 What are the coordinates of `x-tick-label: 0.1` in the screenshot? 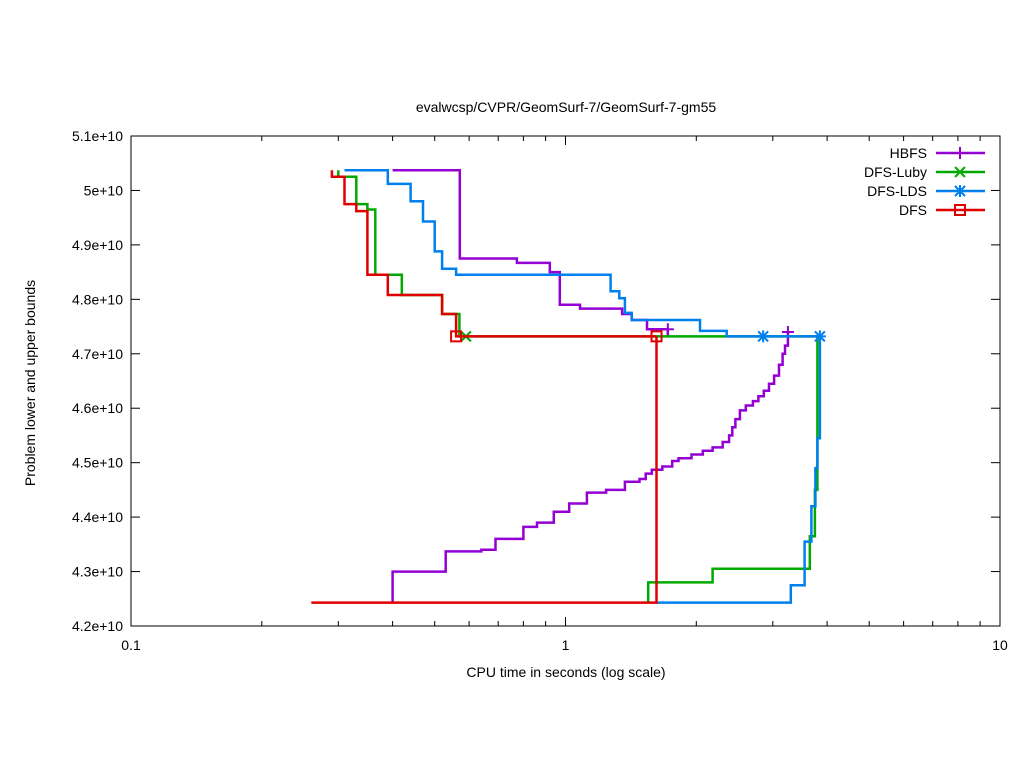 It's located at (131, 645).